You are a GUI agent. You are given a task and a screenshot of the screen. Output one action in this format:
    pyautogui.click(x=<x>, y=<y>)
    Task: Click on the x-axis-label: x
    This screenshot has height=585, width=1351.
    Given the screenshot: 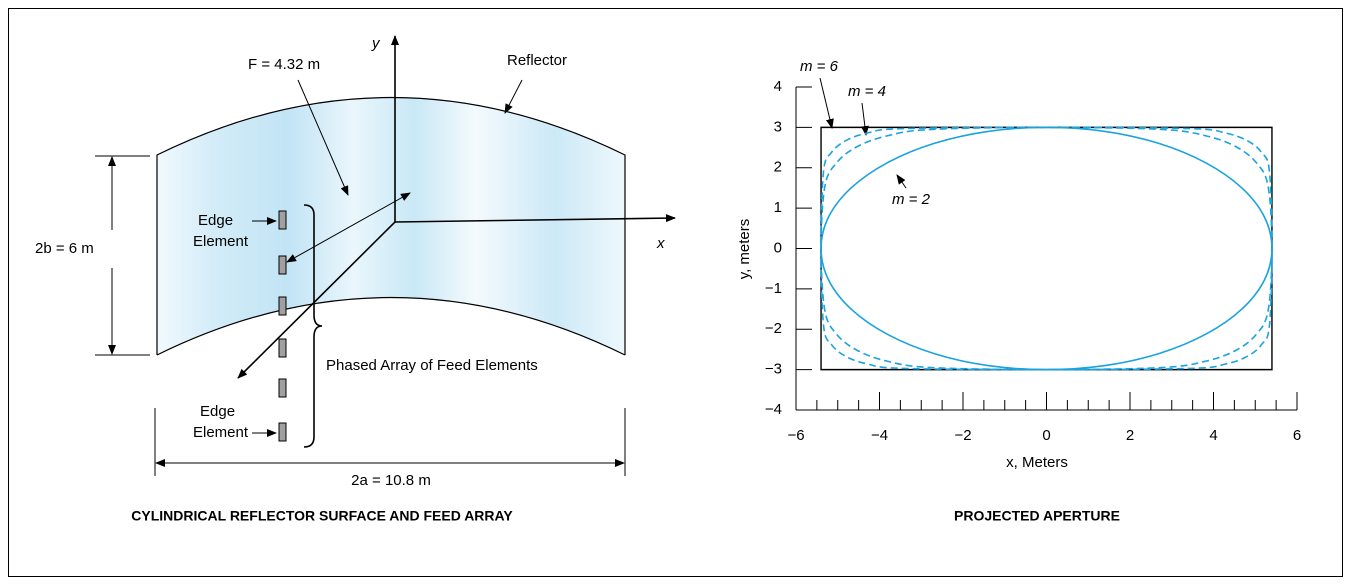 What is the action you would take?
    pyautogui.click(x=660, y=243)
    